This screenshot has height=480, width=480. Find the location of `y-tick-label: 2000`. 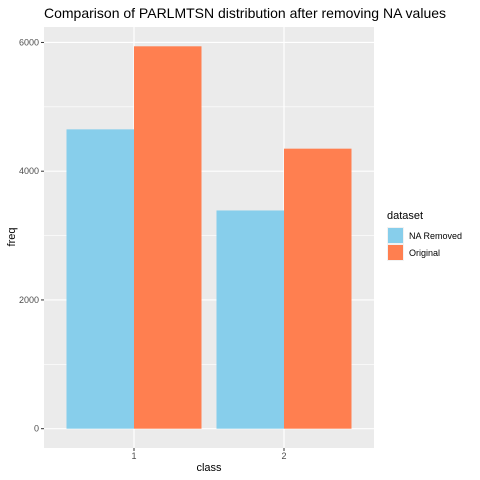

y-tick-label: 2000 is located at coordinates (29, 300).